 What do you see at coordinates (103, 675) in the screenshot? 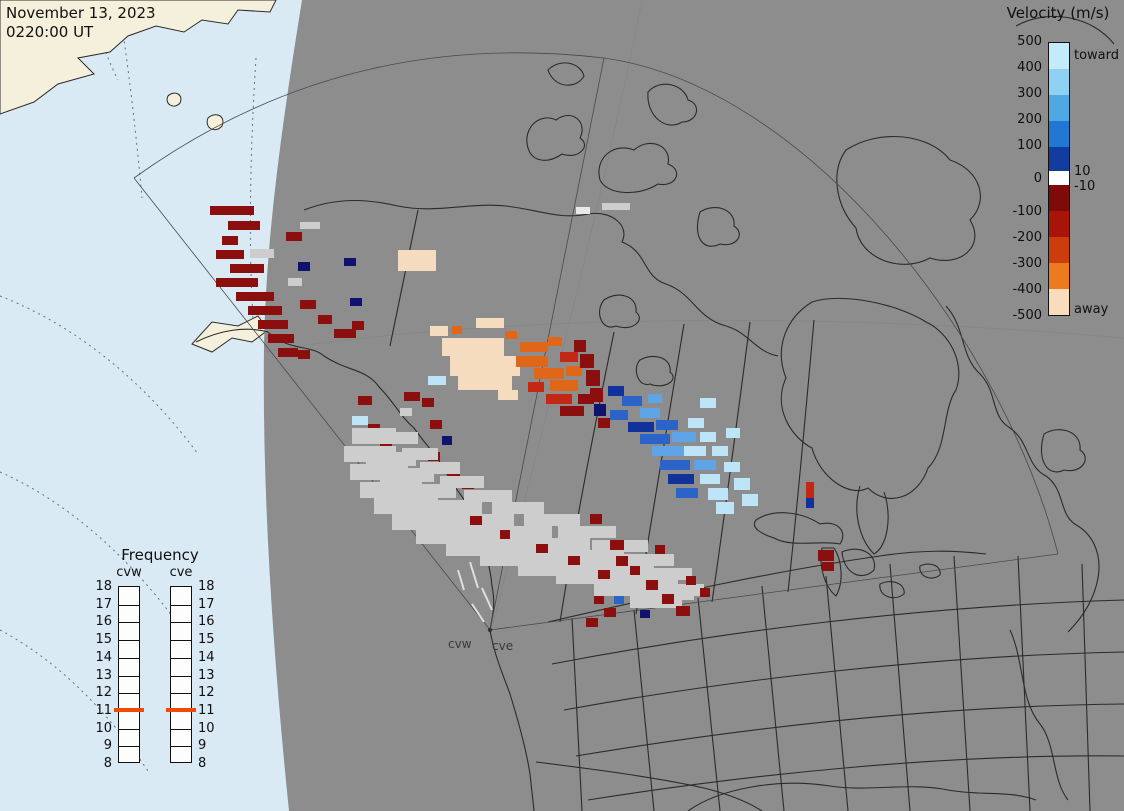
I see `frequency-tick-label-left: 13` at bounding box center [103, 675].